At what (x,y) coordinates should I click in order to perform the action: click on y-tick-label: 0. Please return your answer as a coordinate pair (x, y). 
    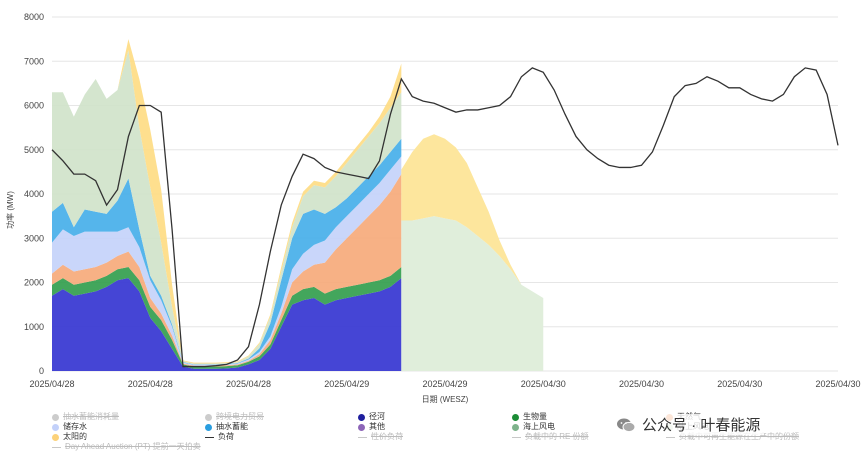
    Looking at the image, I should click on (41, 371).